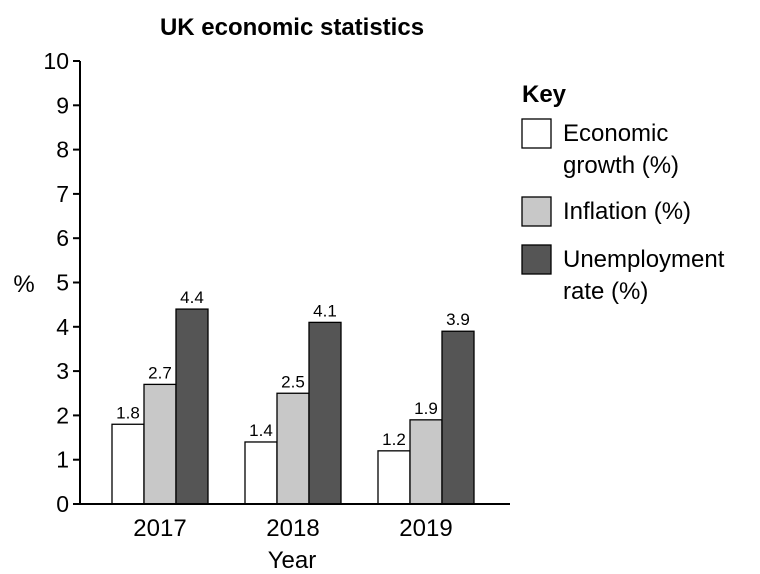 This screenshot has width=760, height=574. I want to click on legend-label: Inflation (%), so click(627, 211).